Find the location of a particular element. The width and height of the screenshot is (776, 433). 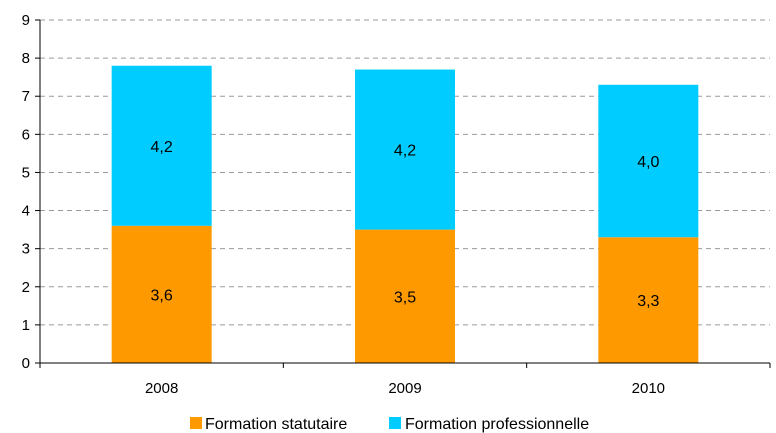

legend-label-formation-professionnelle: Formation professionnelle is located at coordinates (497, 424).